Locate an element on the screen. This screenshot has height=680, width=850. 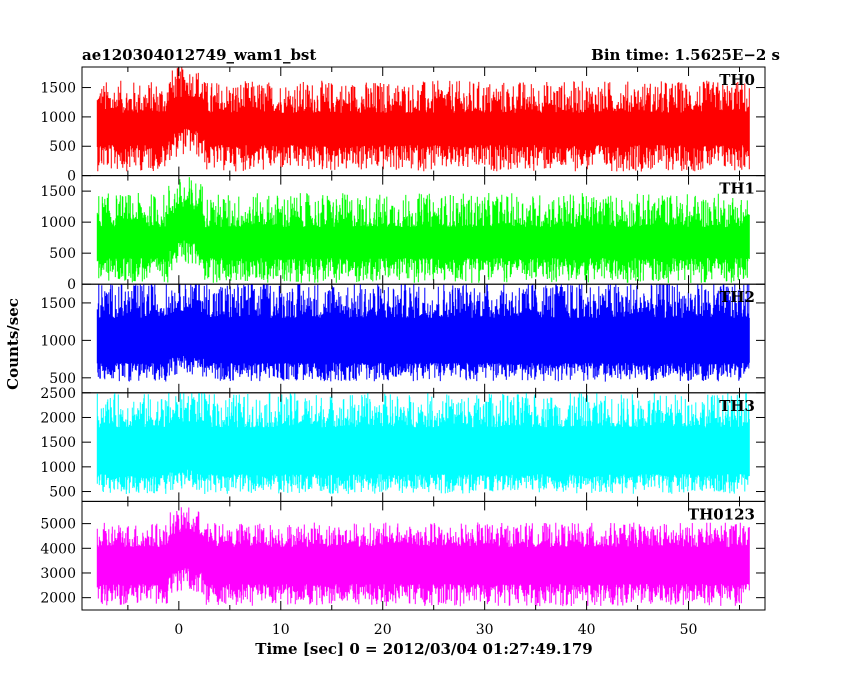
y-tick-label: 3000 is located at coordinates (58, 574).